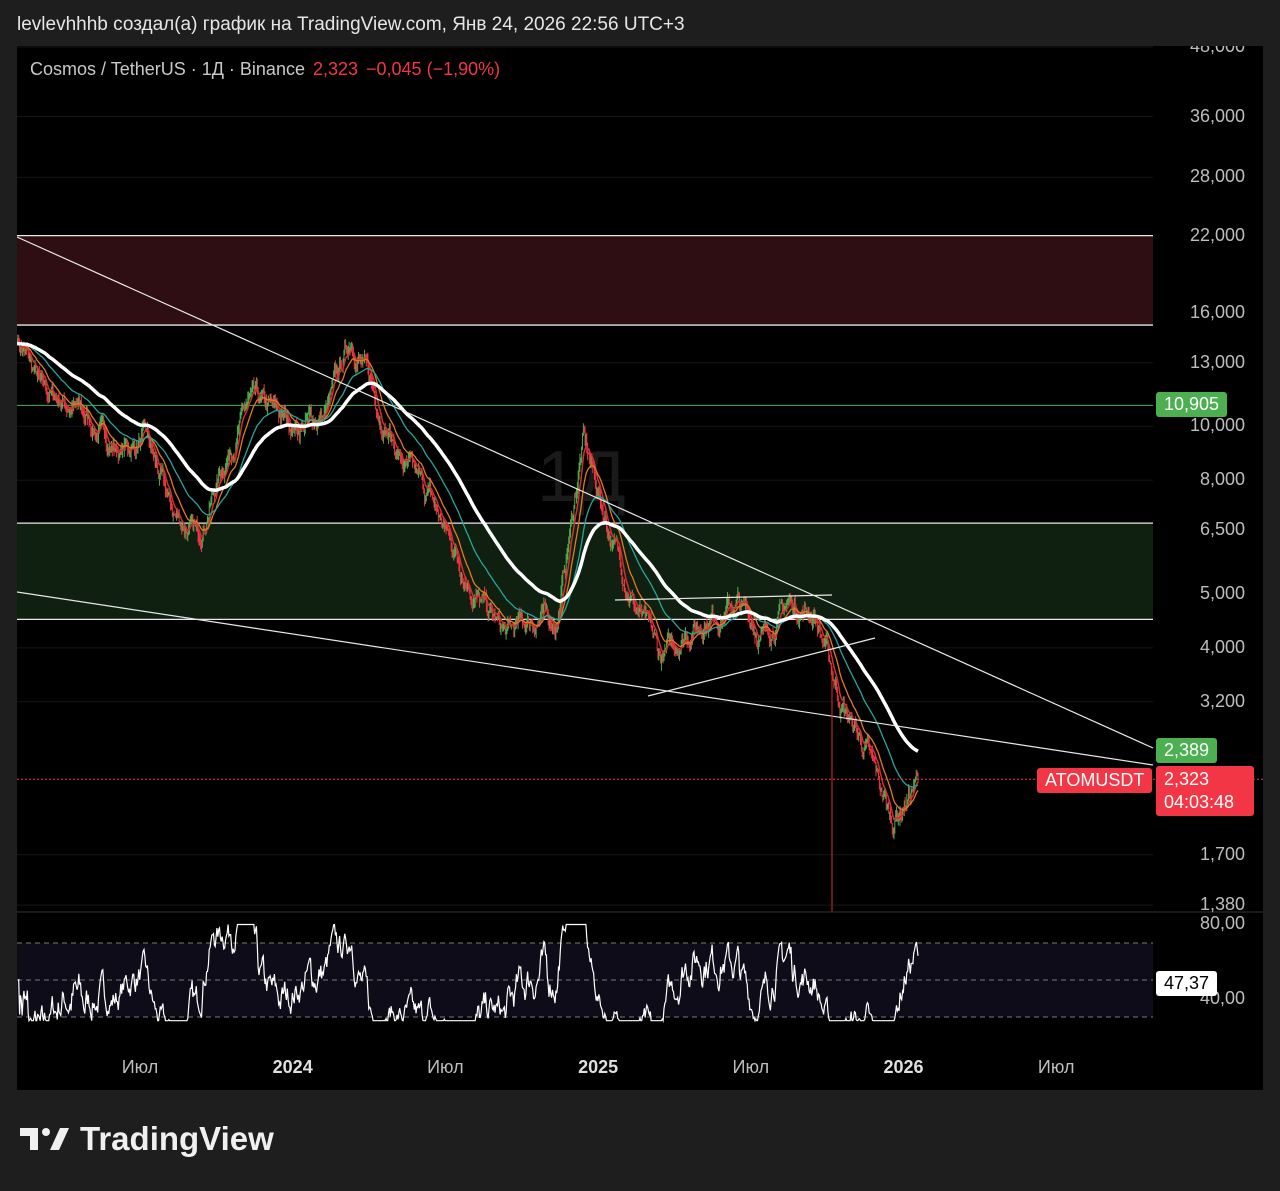  I want to click on support-zone, so click(585, 571).